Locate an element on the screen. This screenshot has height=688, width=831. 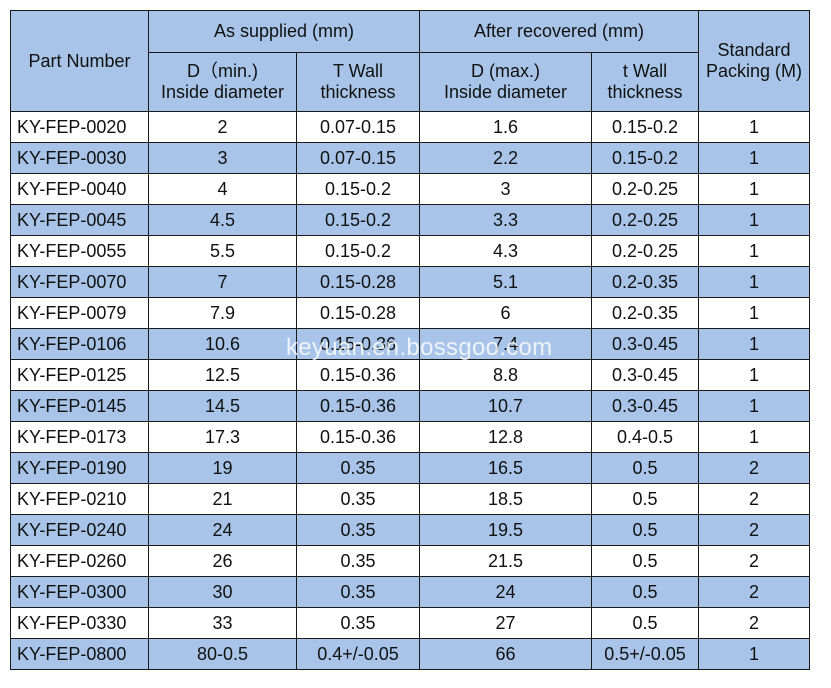
cell-part-number: KY-FEP-0210 is located at coordinates (79, 499).